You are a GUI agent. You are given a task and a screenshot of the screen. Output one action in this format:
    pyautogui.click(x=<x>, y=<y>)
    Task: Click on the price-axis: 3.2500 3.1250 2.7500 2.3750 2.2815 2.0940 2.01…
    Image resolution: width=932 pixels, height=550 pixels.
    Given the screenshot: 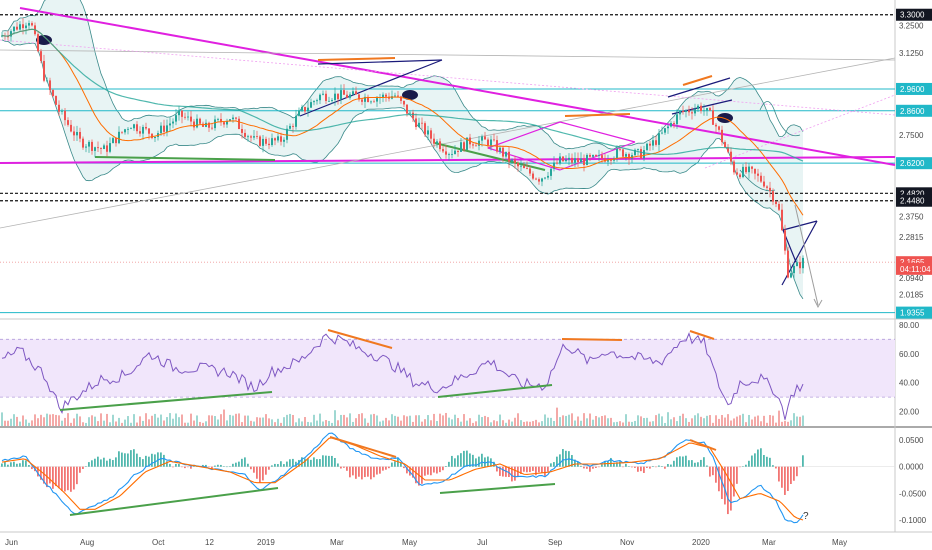 What is the action you would take?
    pyautogui.click(x=911, y=161)
    